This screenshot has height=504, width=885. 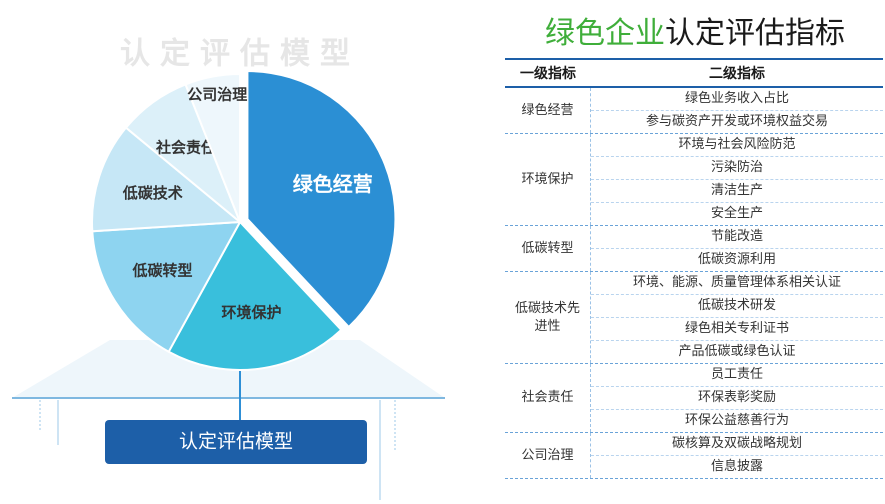 I want to click on level2-column: 环境、能源、质量管理体系相关认证 低碳技术研发 绿色相关专利证书产品低碳或绿色认证, so click(x=737, y=317).